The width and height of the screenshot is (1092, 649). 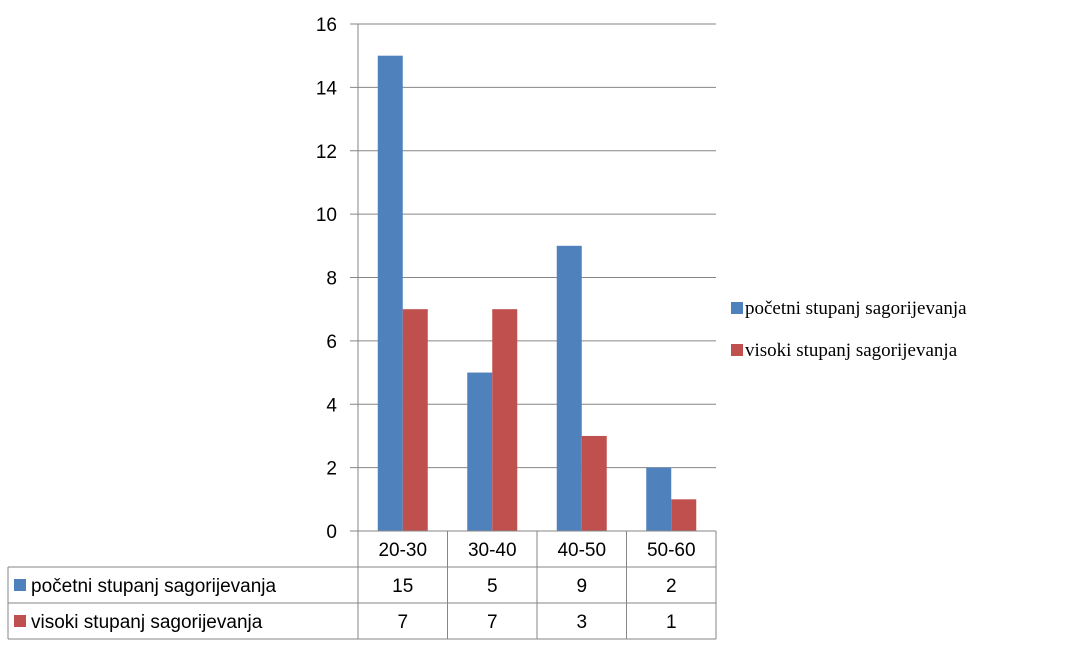 I want to click on category-label: 50-60, so click(x=671, y=550).